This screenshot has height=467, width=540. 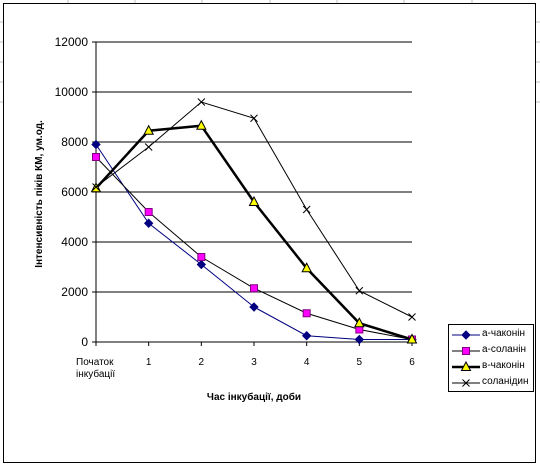 I want to click on x-tick-label: інкубації, so click(x=95, y=374).